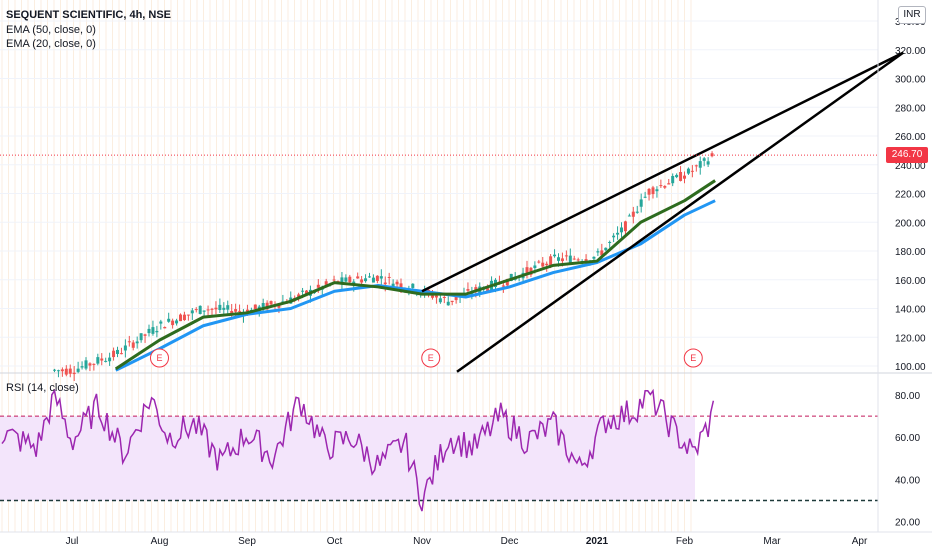  What do you see at coordinates (910, 80) in the screenshot?
I see `y-tick-label: 300.00` at bounding box center [910, 80].